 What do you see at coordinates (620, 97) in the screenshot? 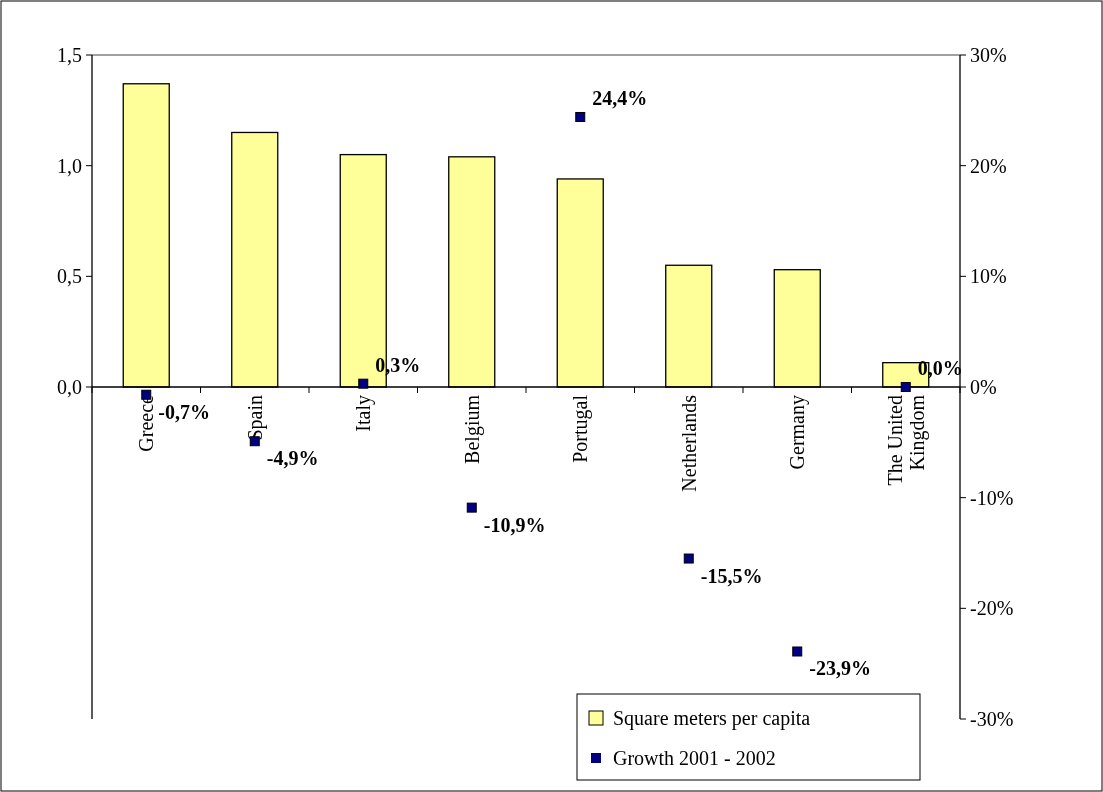
I see `data-label: 24,4%` at bounding box center [620, 97].